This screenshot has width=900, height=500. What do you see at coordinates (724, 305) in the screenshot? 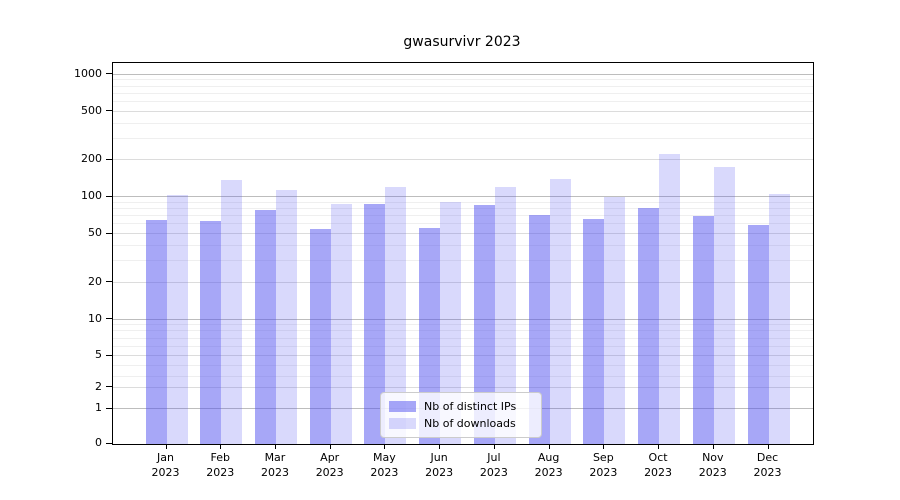
I see `bar-downloads-nov` at bounding box center [724, 305].